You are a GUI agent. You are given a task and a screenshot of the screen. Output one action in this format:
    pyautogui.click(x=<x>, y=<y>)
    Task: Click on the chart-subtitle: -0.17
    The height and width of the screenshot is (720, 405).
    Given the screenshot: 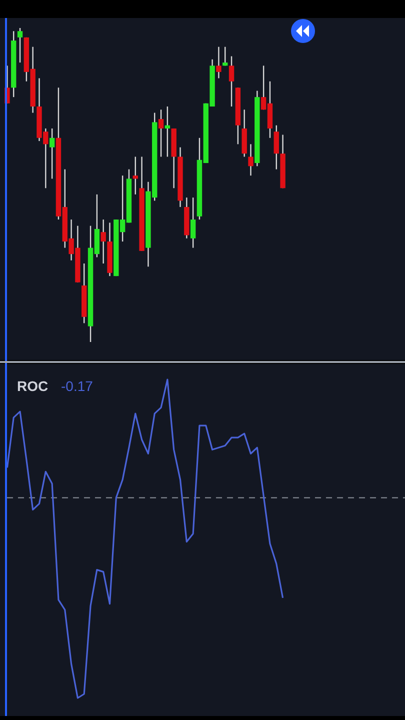 What is the action you would take?
    pyautogui.click(x=77, y=386)
    